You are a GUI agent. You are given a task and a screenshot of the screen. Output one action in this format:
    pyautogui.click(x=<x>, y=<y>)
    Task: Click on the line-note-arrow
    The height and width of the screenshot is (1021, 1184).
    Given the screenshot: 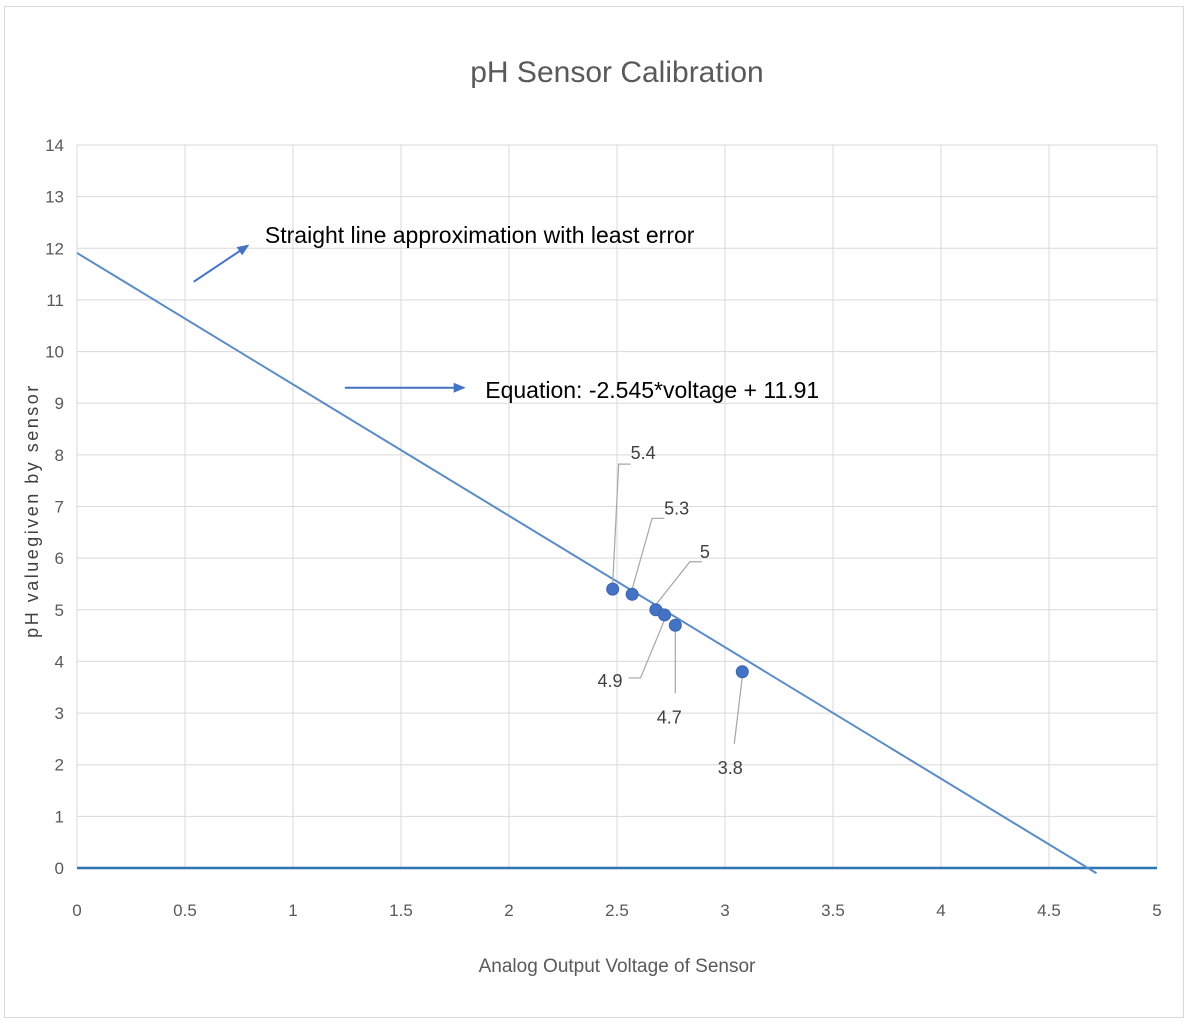 What is the action you would take?
    pyautogui.click(x=221, y=263)
    